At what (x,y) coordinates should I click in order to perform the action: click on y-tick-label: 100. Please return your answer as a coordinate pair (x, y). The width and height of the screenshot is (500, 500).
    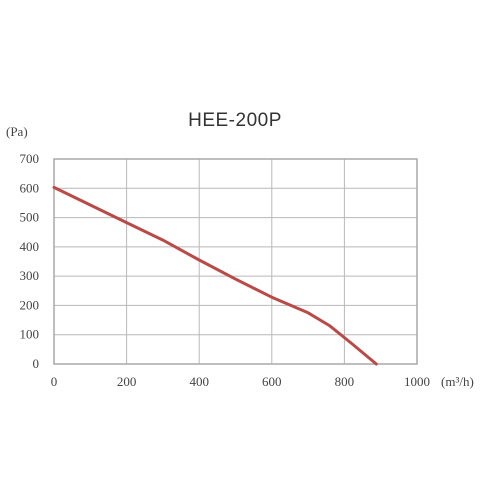
    Looking at the image, I should click on (30, 334).